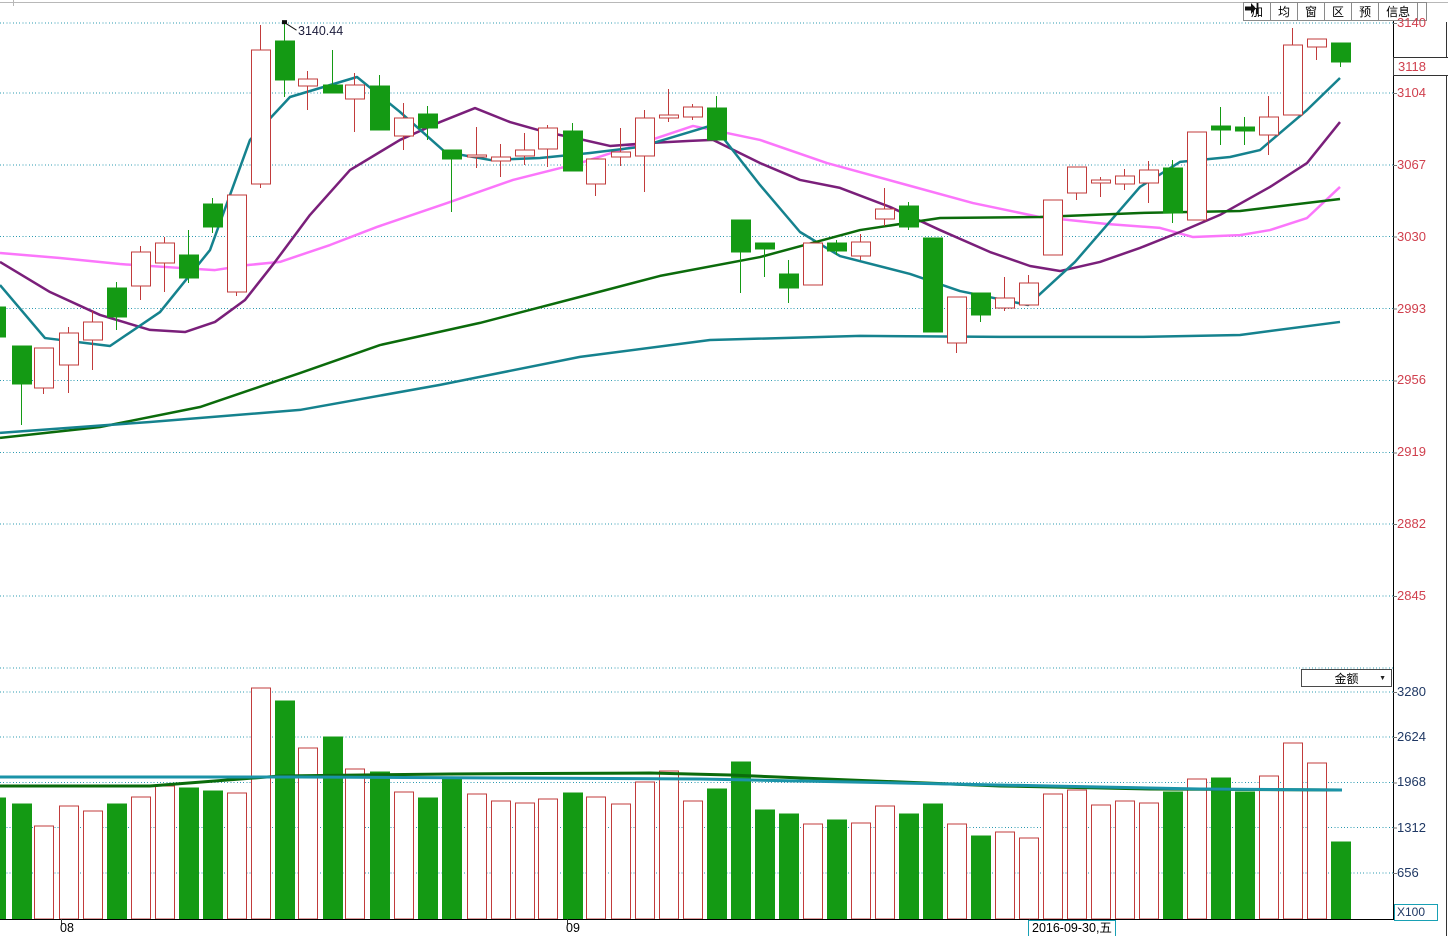 This screenshot has width=1448, height=936. I want to click on toolbar-button-forecast: 预, so click(1365, 11).